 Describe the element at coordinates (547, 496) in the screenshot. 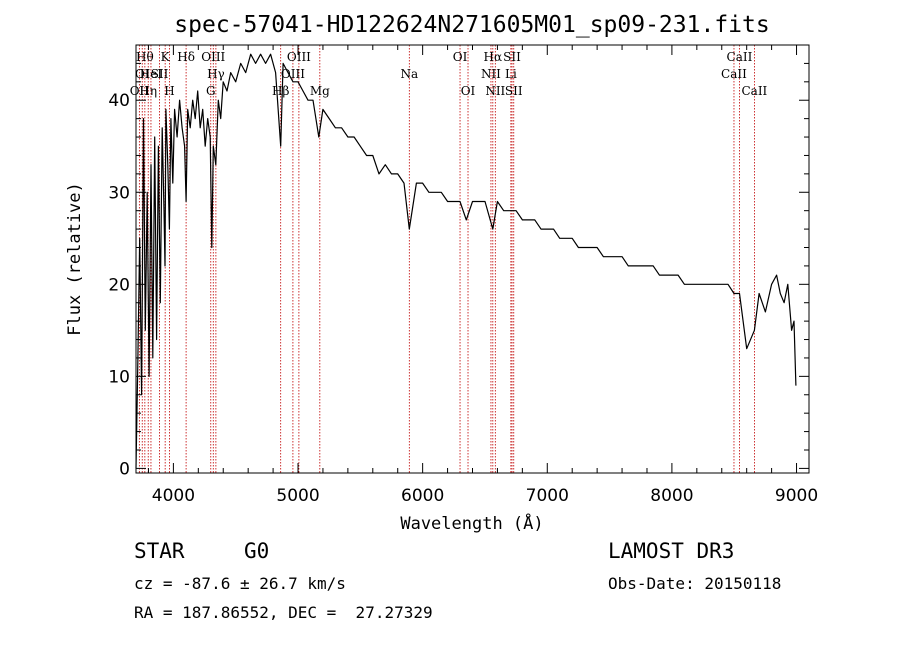

I see `x-tick-label: 7000` at that location.